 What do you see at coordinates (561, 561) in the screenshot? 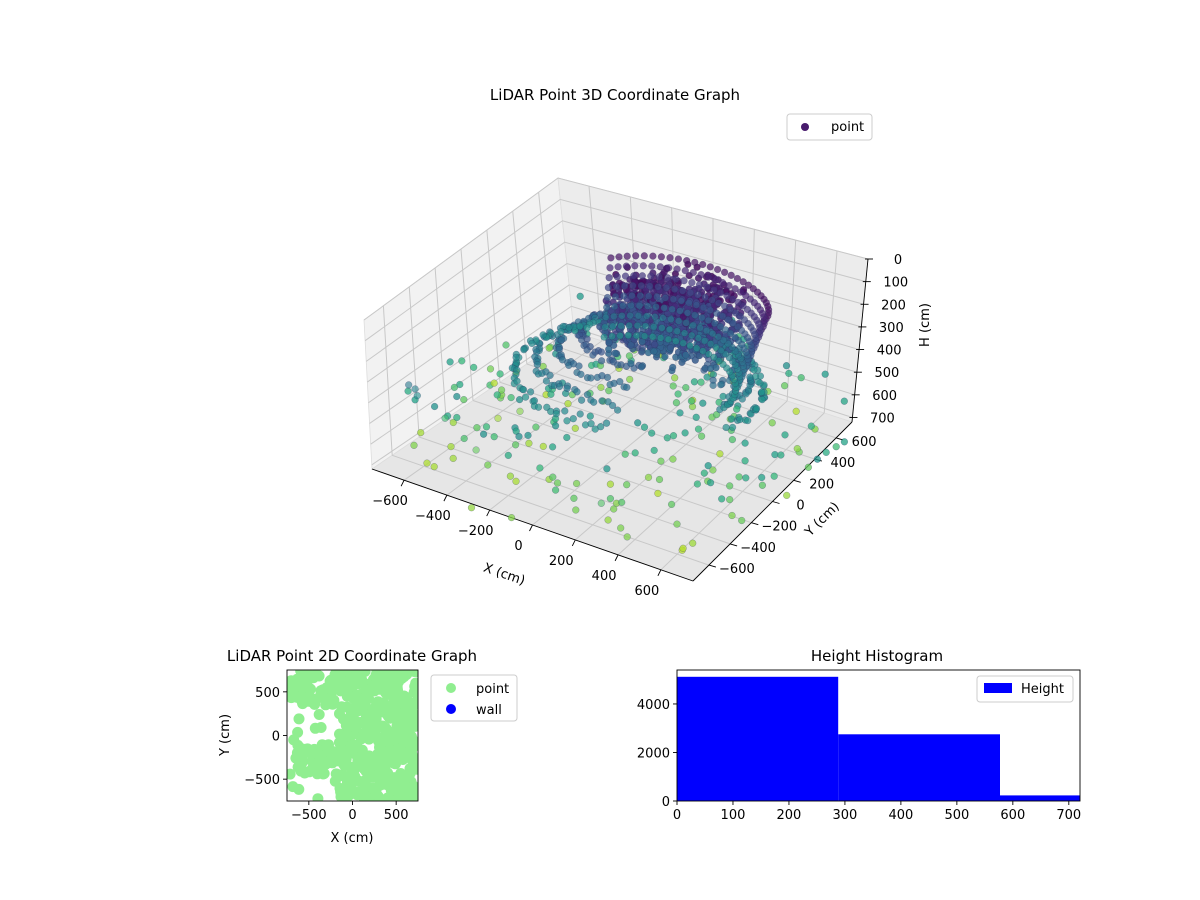
I see `x-tick-label: 200` at bounding box center [561, 561].